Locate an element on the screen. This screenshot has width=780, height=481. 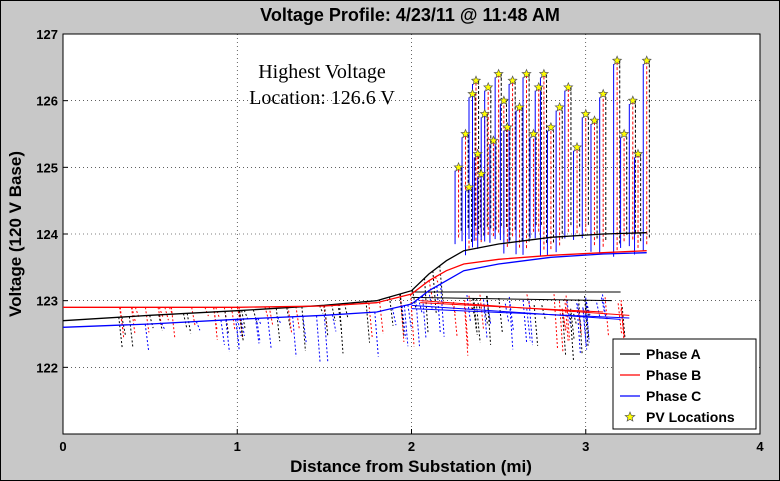
y-axis-ticks: 122 123 124 125 126 127 is located at coordinates (52, 201).